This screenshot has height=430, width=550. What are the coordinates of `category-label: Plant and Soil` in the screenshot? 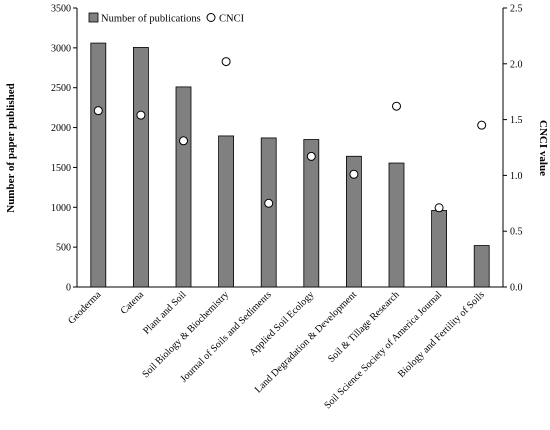 It's located at (165, 313).